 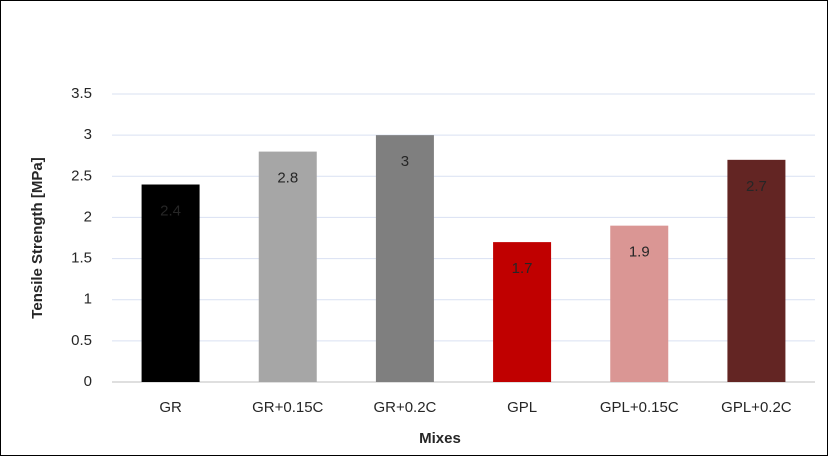 What do you see at coordinates (88, 134) in the screenshot?
I see `y-tick-label: 3` at bounding box center [88, 134].